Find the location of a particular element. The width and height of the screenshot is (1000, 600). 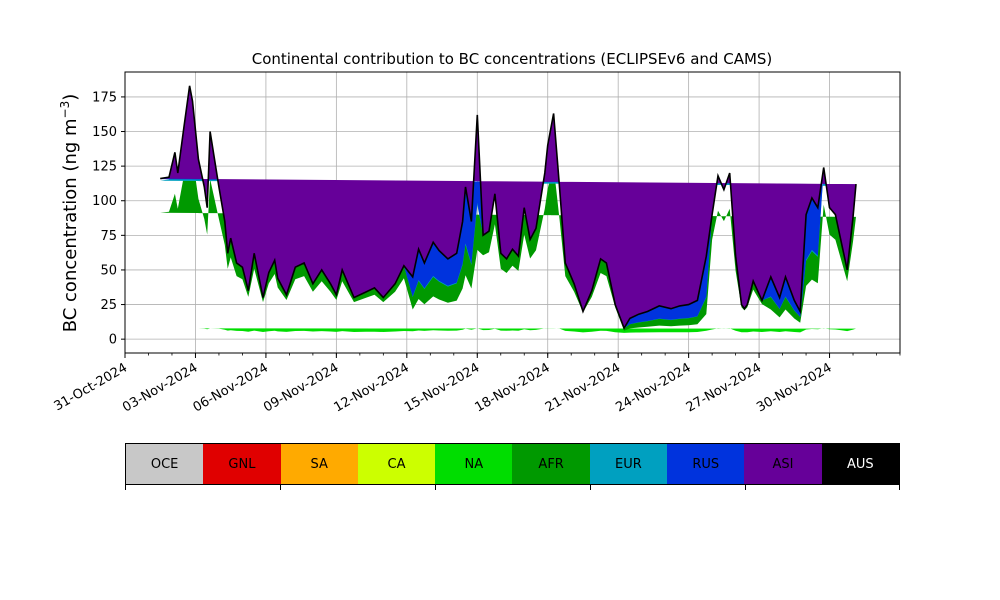

x-tick-label: 27-Nov-2024 is located at coordinates (724, 387).